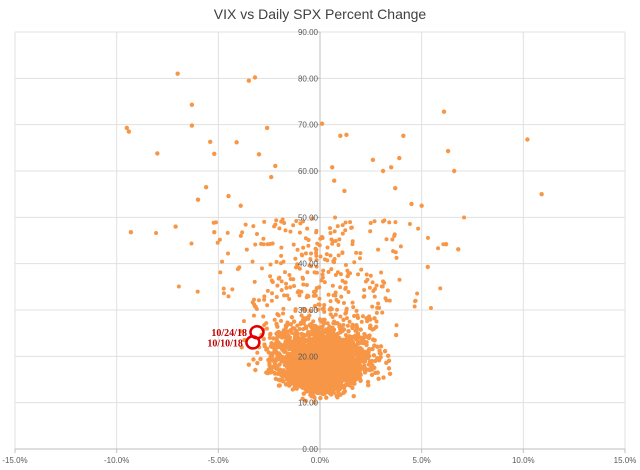 Image resolution: width=640 pixels, height=470 pixels. Describe the element at coordinates (308, 125) in the screenshot. I see `y-tick-label: 70.00` at that location.